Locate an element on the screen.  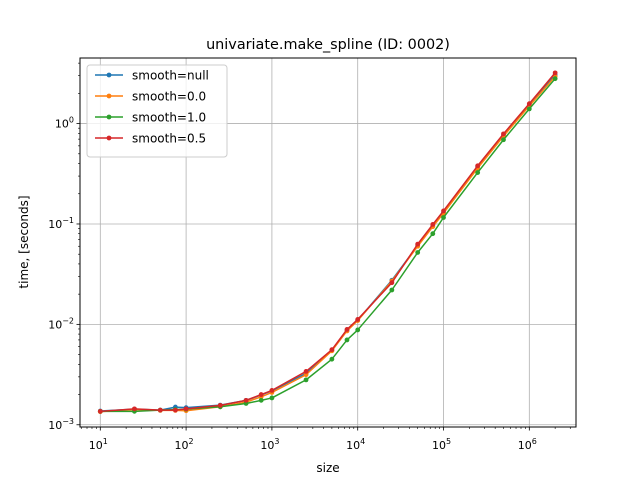
legend-item: smooth=null is located at coordinates (152, 76).